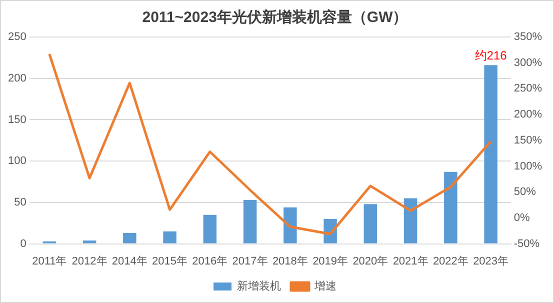 This screenshot has height=303, width=554. I want to click on y-tick-label: 250, so click(17, 37).